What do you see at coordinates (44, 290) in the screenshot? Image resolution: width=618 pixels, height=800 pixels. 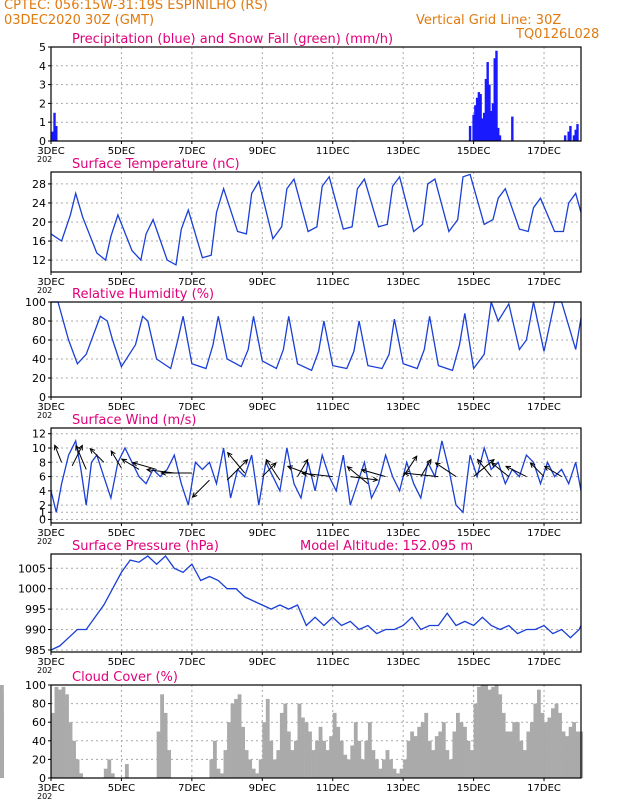 I see `panel1-year-stub: 202` at bounding box center [44, 290].